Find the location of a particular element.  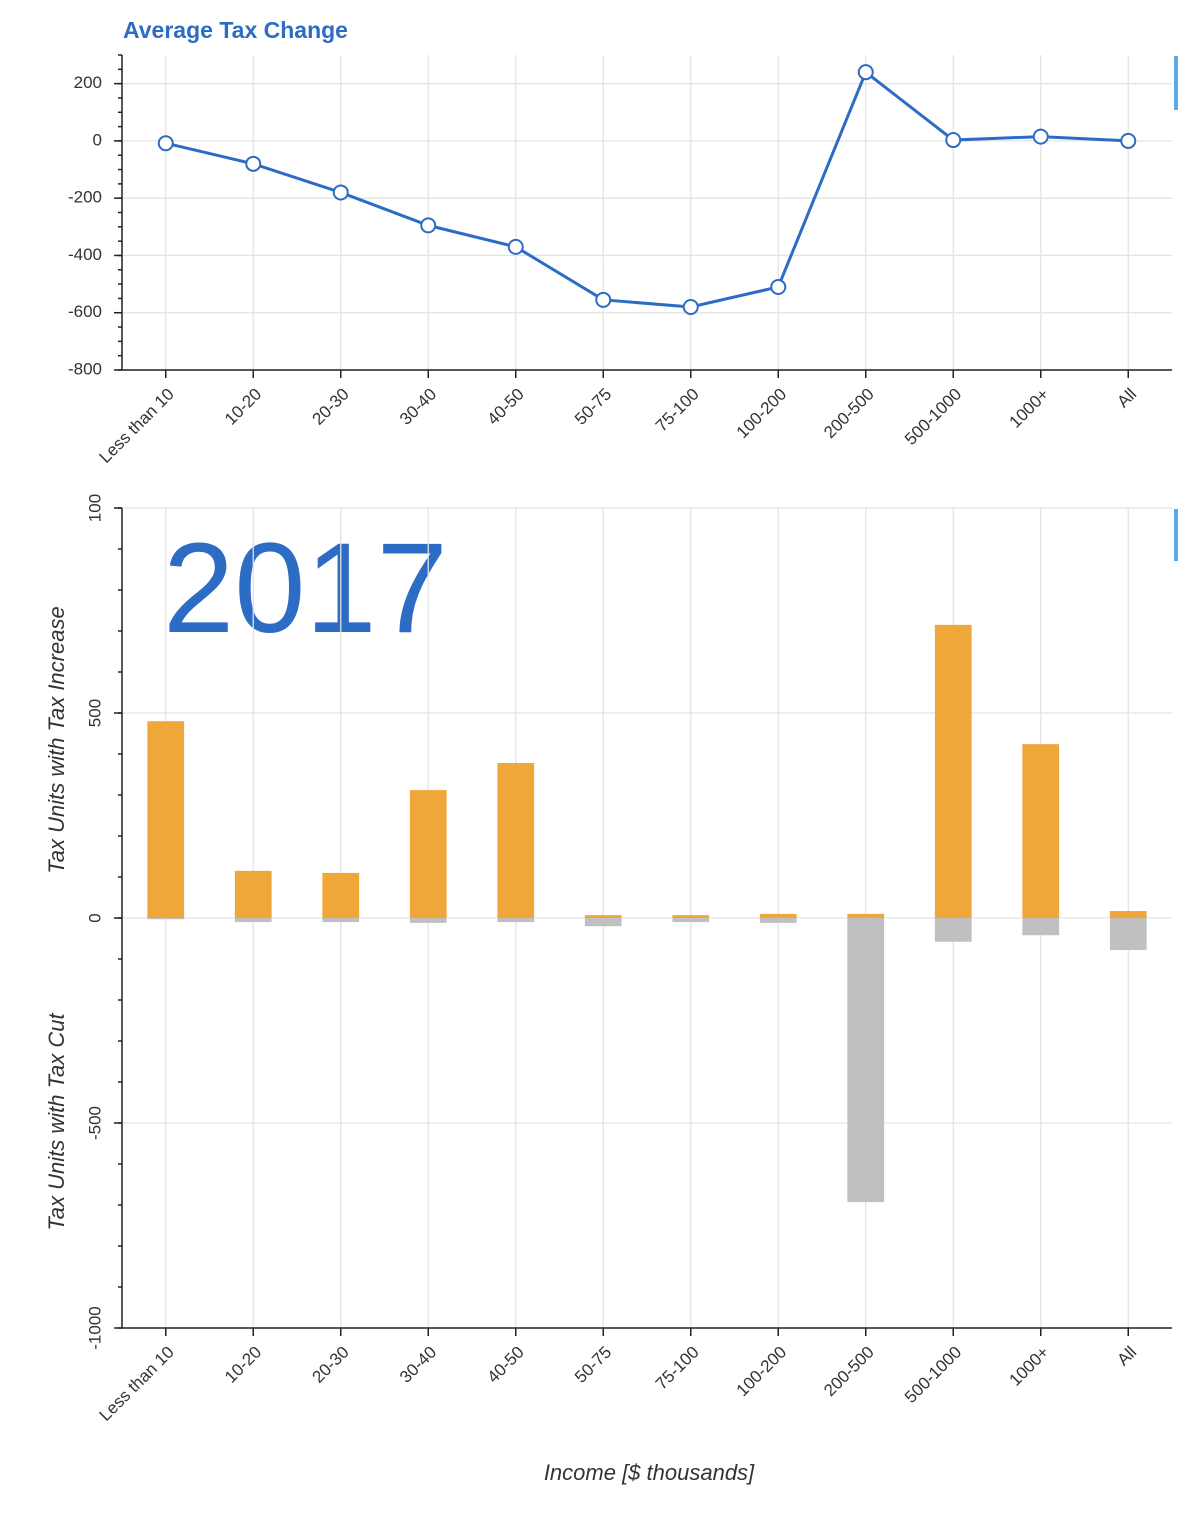

y-tick-label: -800 is located at coordinates (85, 368).